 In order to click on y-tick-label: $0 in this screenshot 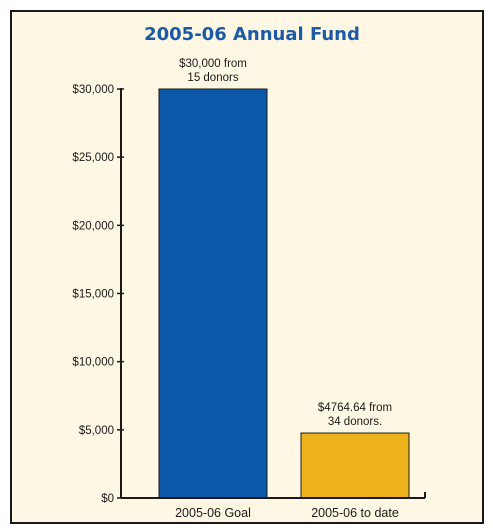, I will do `click(107, 499)`.